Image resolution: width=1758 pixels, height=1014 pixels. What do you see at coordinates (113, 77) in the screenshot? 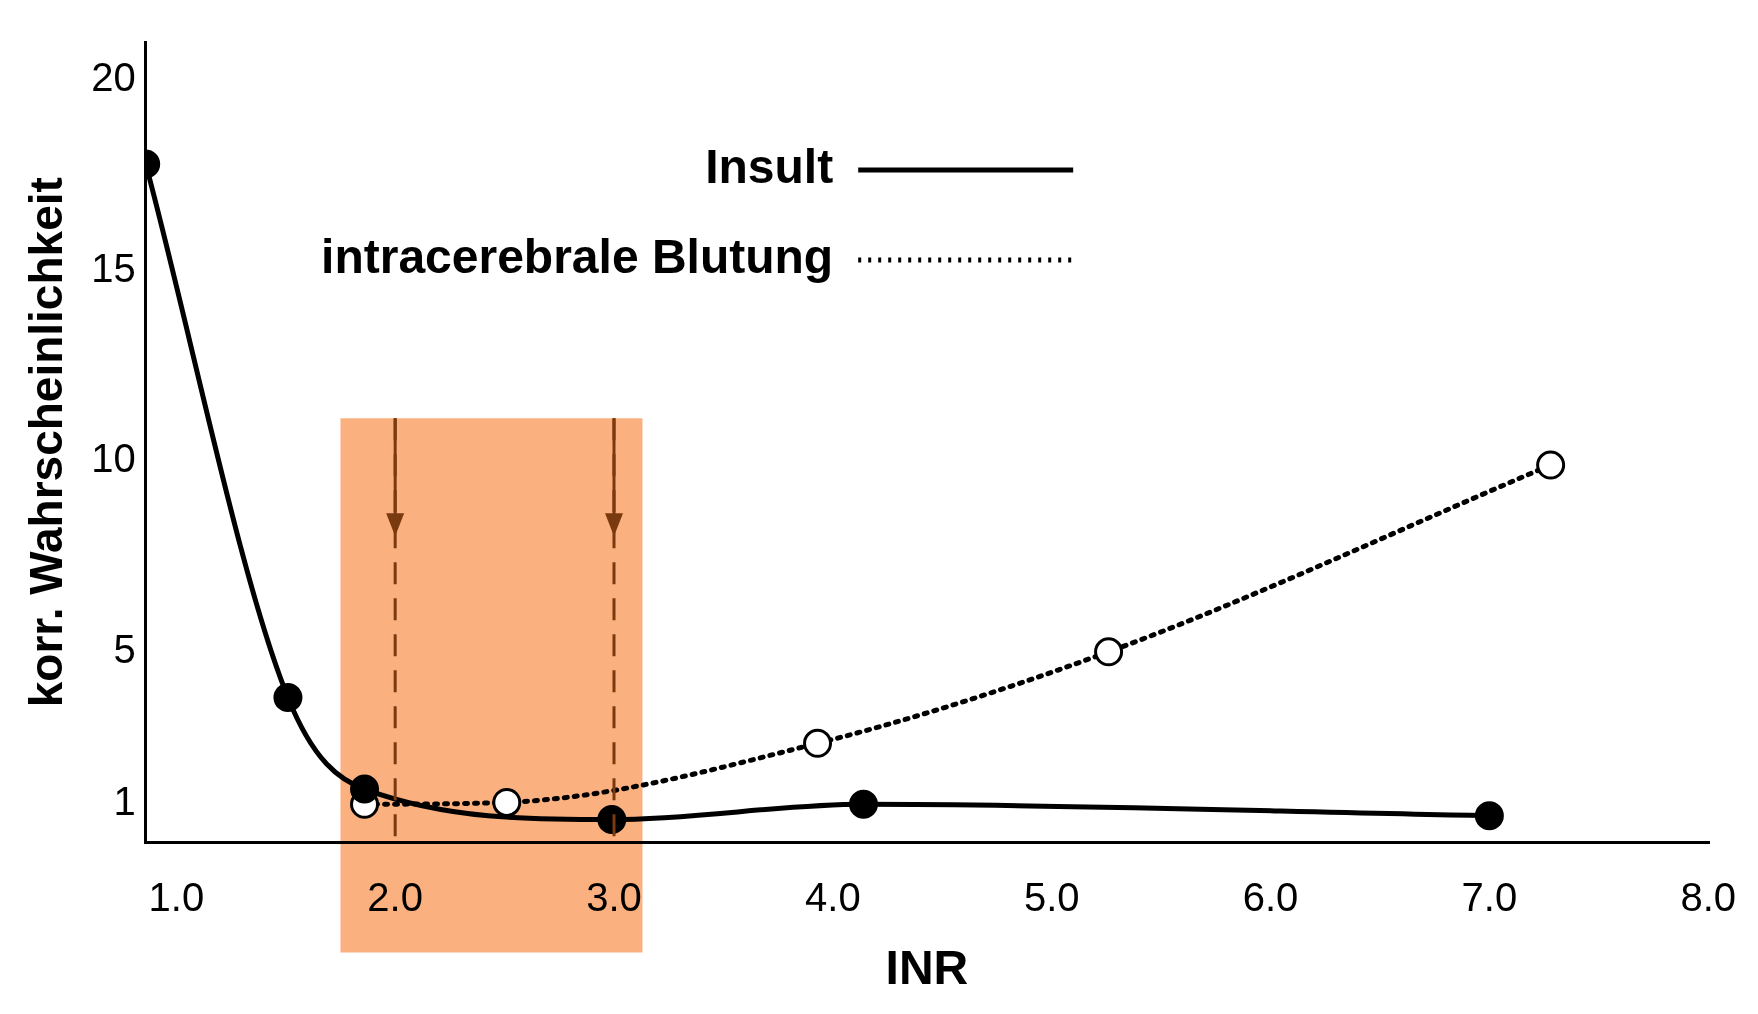
I see `y-tick-label: 20` at bounding box center [113, 77].